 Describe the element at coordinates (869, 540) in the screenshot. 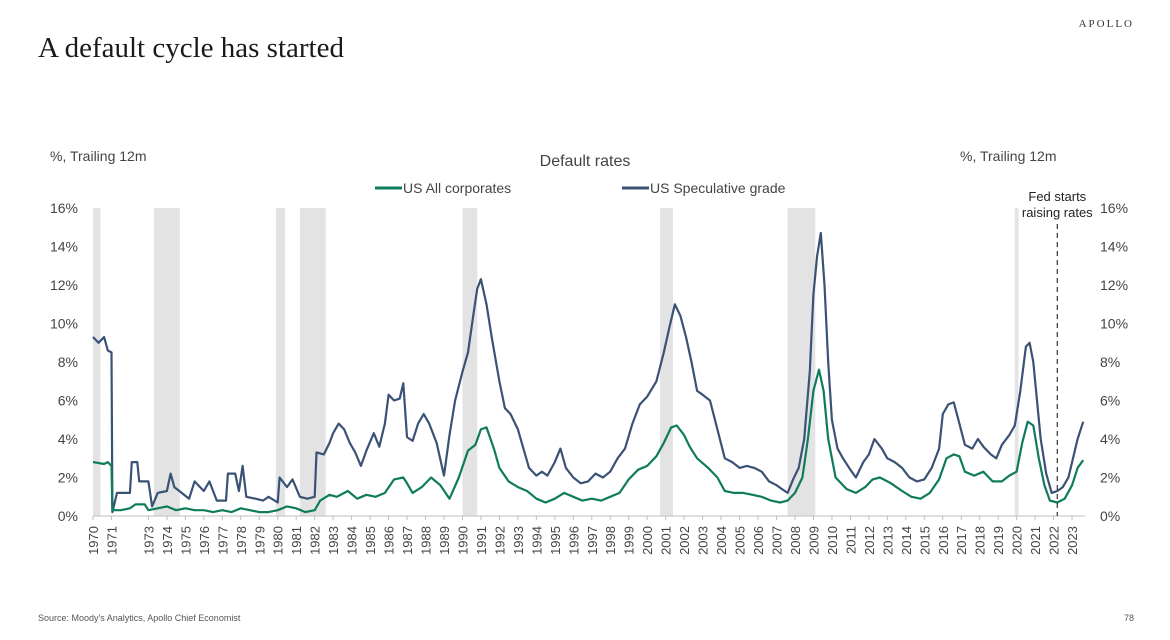

I see `x-tick-label: 2012` at that location.